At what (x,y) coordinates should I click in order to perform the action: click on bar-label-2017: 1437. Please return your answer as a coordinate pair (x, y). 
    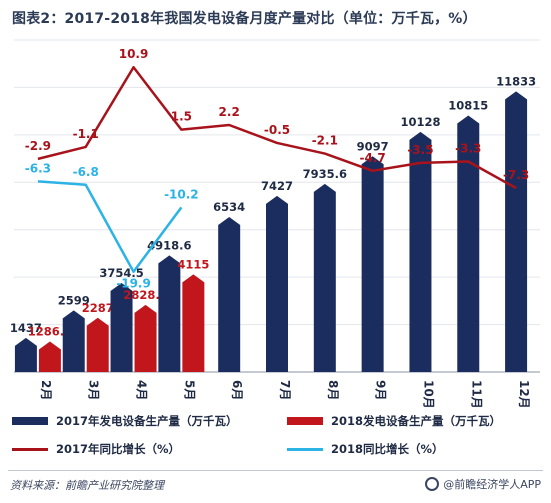
    Looking at the image, I should click on (26, 328).